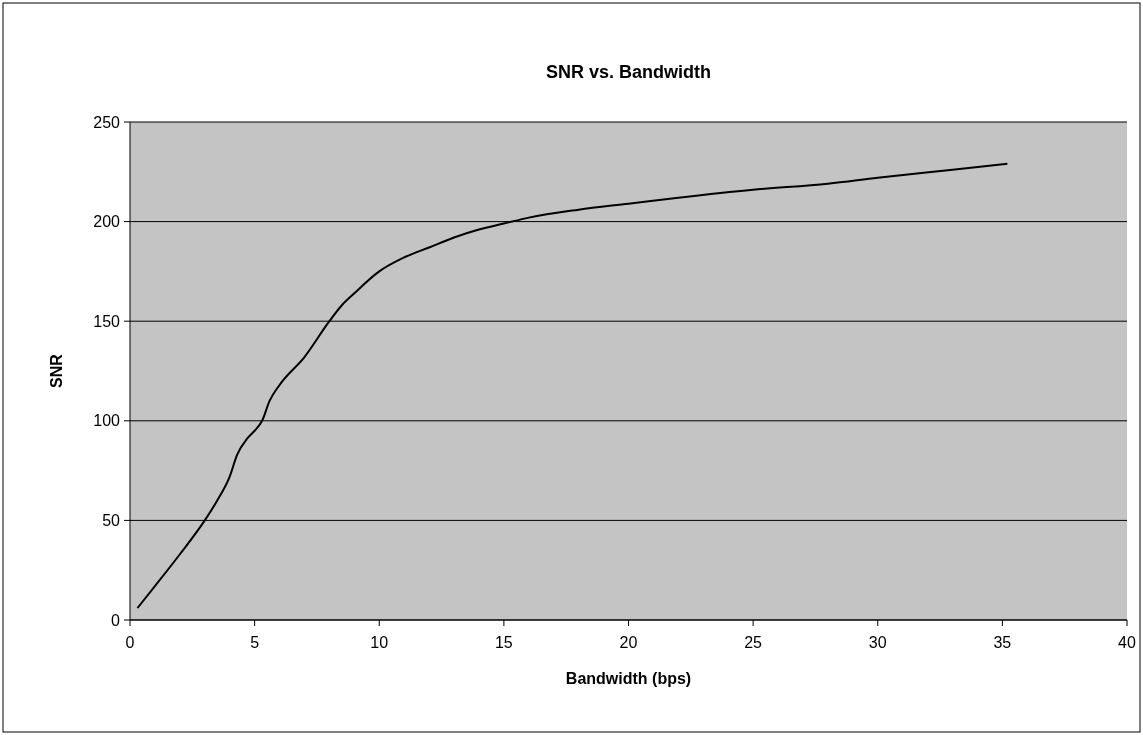  Describe the element at coordinates (628, 642) in the screenshot. I see `x-tick-label: 20` at that location.